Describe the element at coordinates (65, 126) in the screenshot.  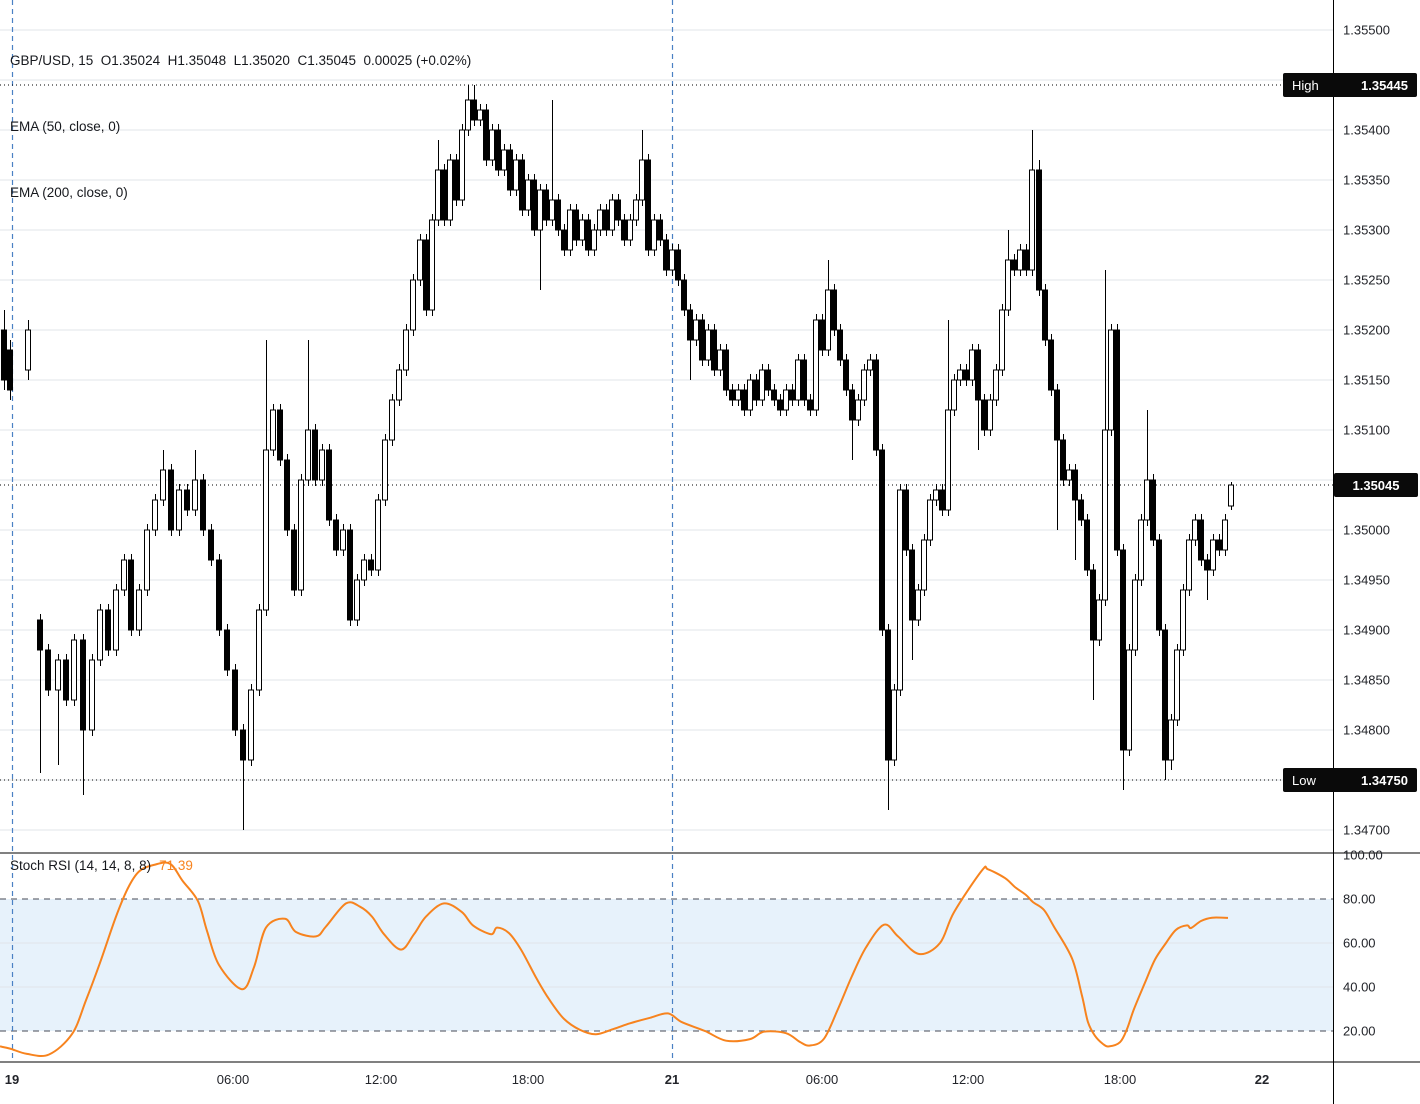
I see `ema50-legend: EMA (50, close, 0)` at that location.